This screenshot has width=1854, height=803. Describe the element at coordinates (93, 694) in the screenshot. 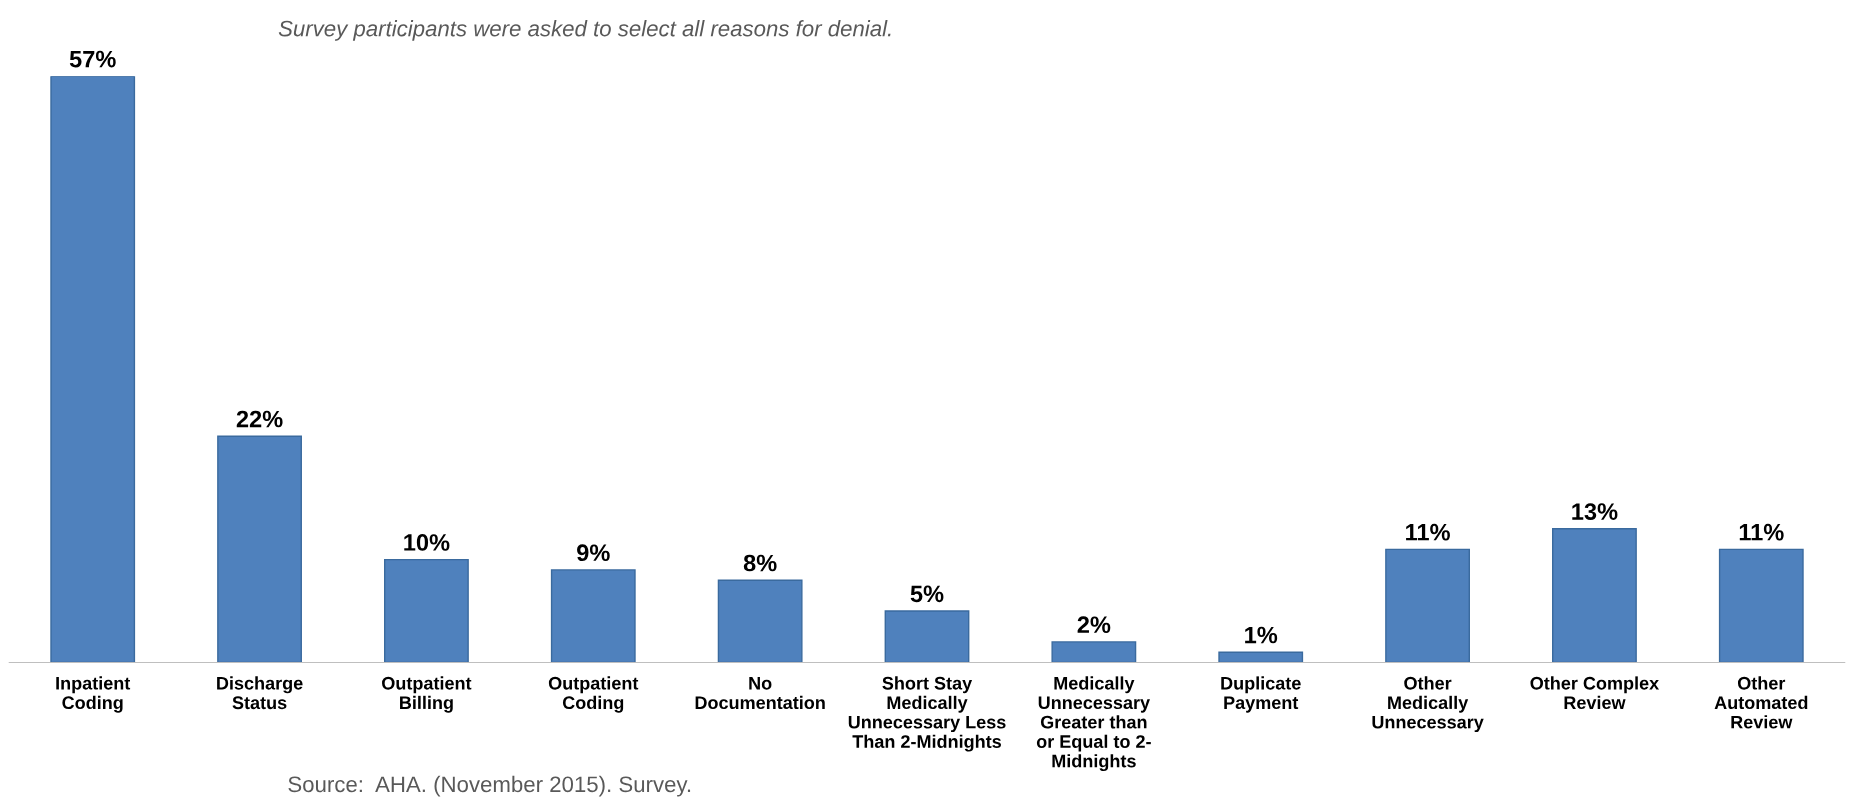

I see `x-tick-label: Inpatient Coding` at that location.